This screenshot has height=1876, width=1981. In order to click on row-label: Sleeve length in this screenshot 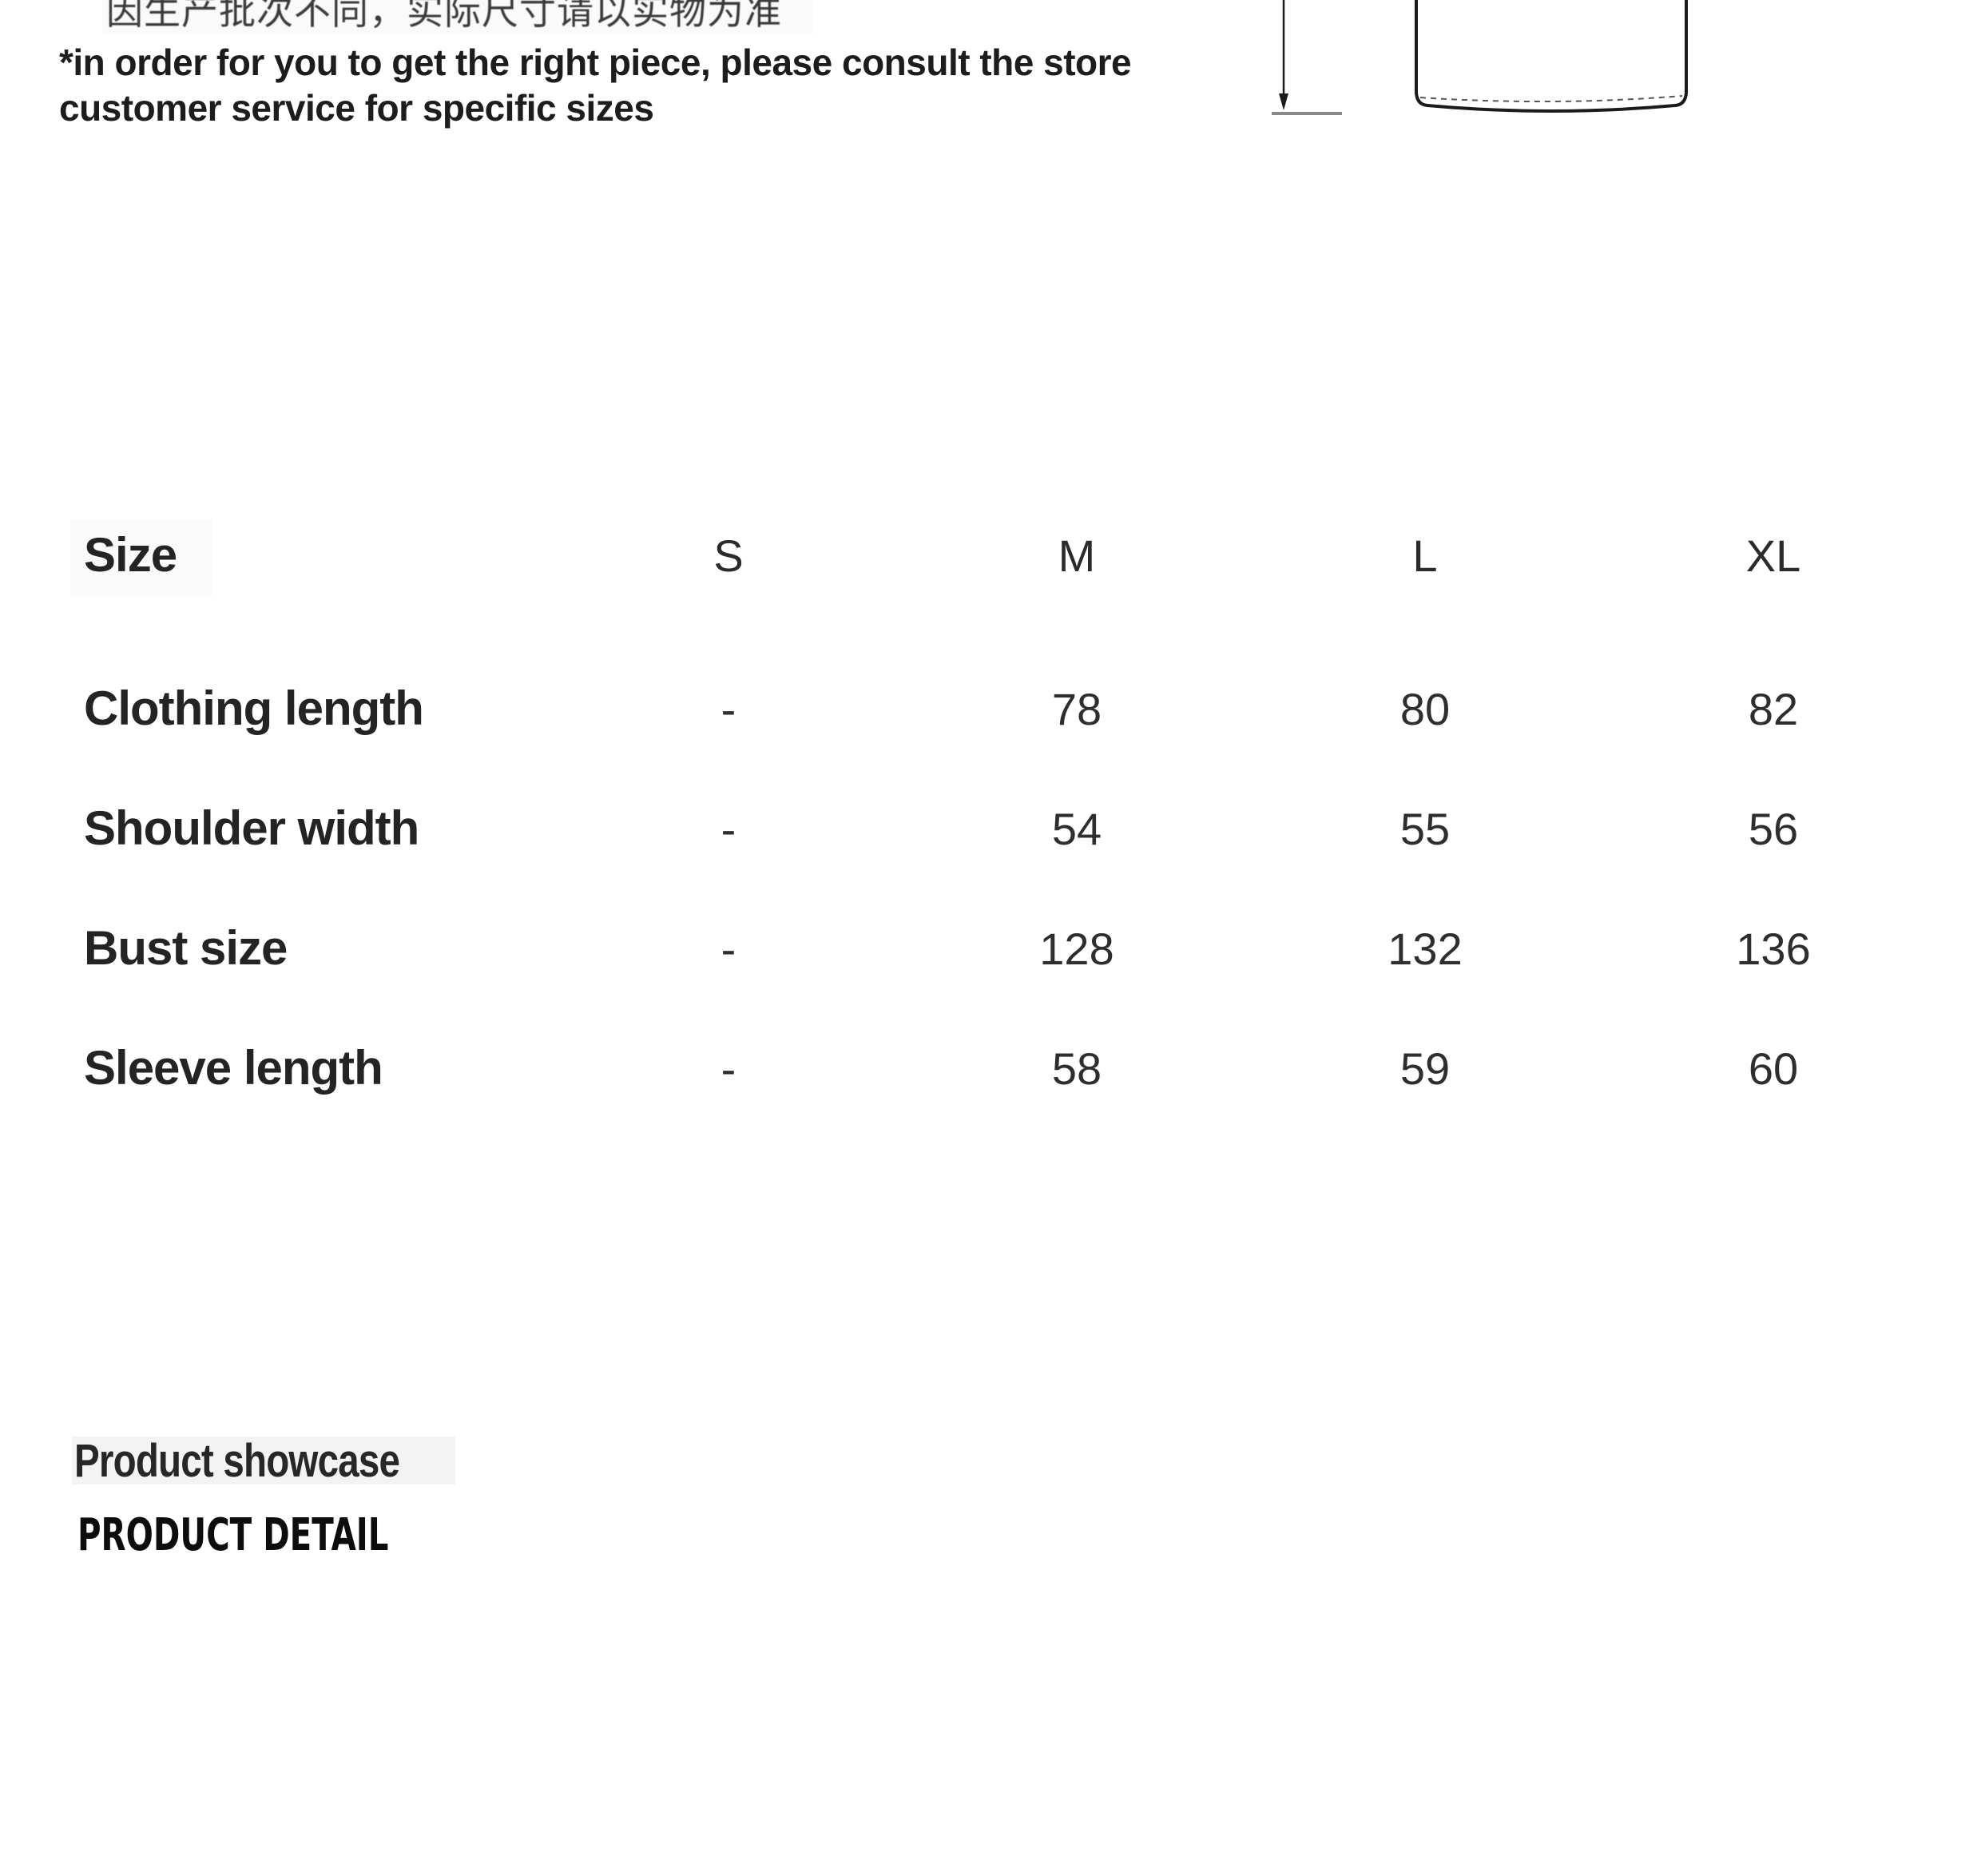, I will do `click(234, 1068)`.